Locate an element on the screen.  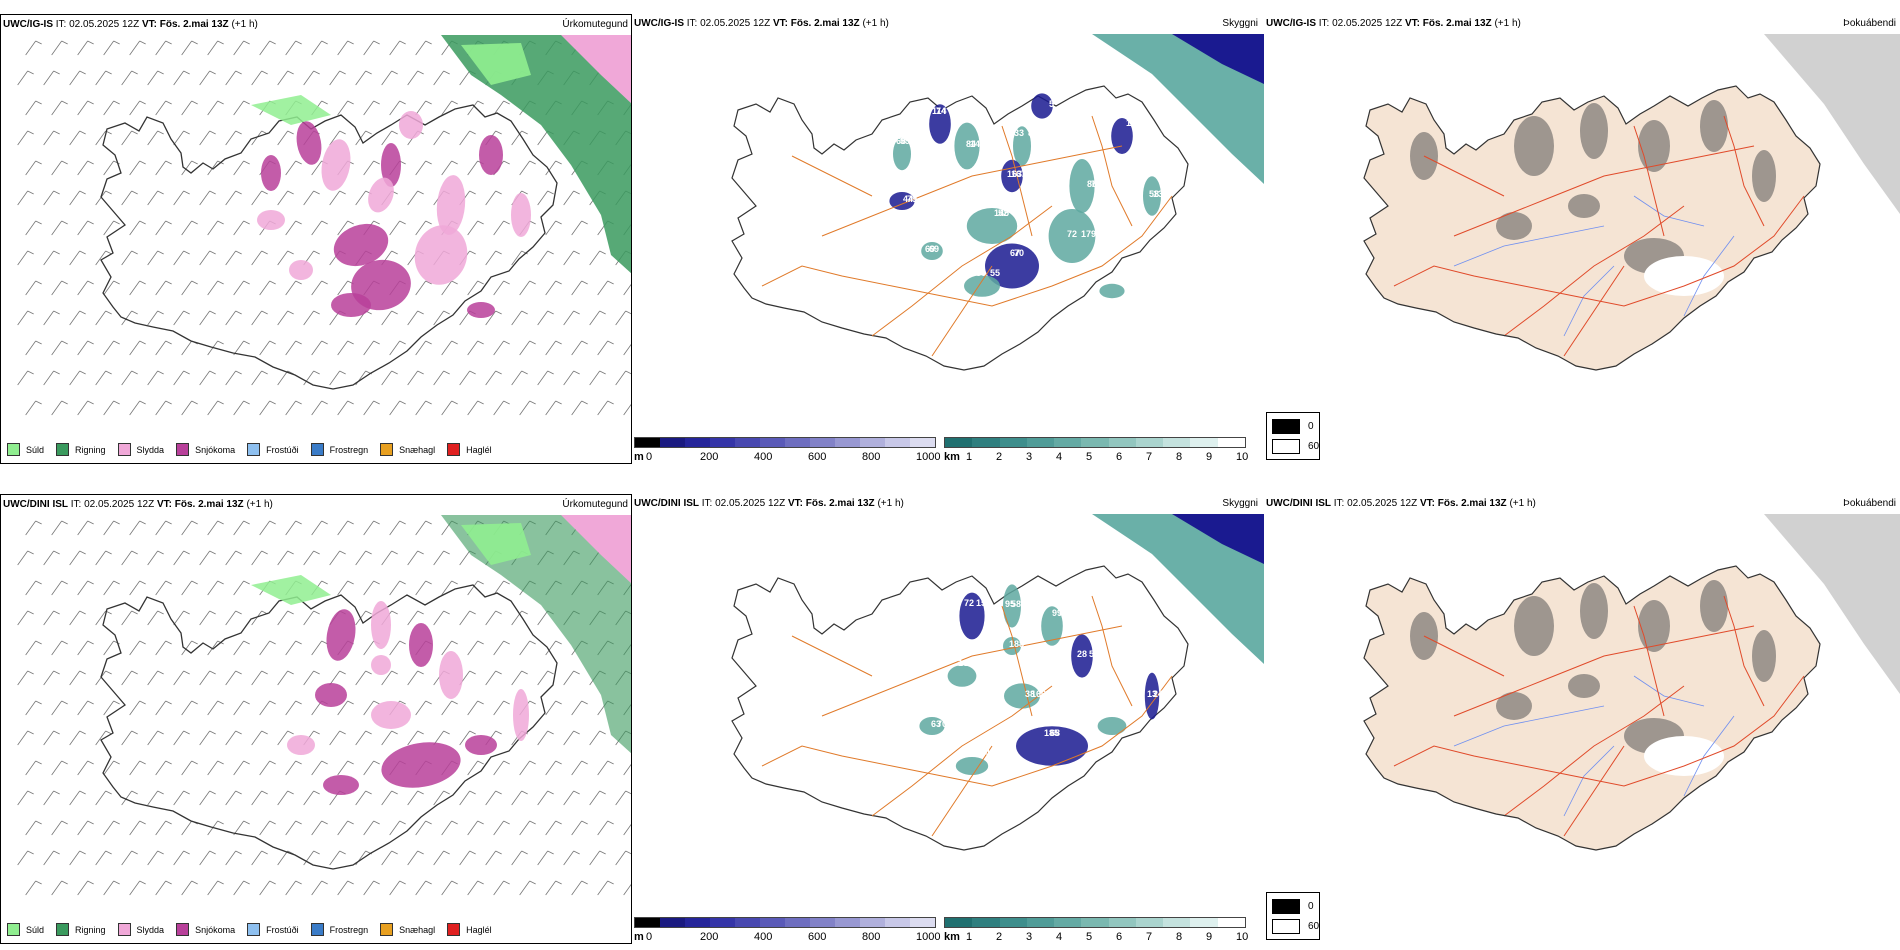
precip-areas is located at coordinates (441, 655).